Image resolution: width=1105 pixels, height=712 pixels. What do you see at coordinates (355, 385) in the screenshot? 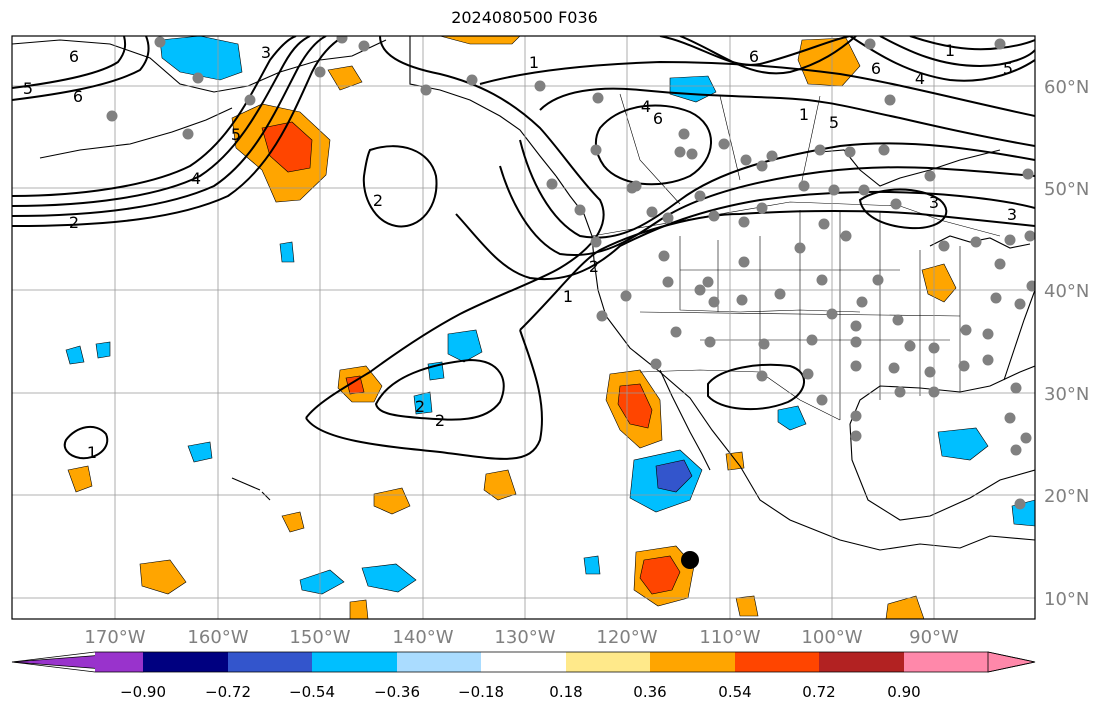
I see `positive-anomaly-mid-pacific-core` at bounding box center [355, 385].